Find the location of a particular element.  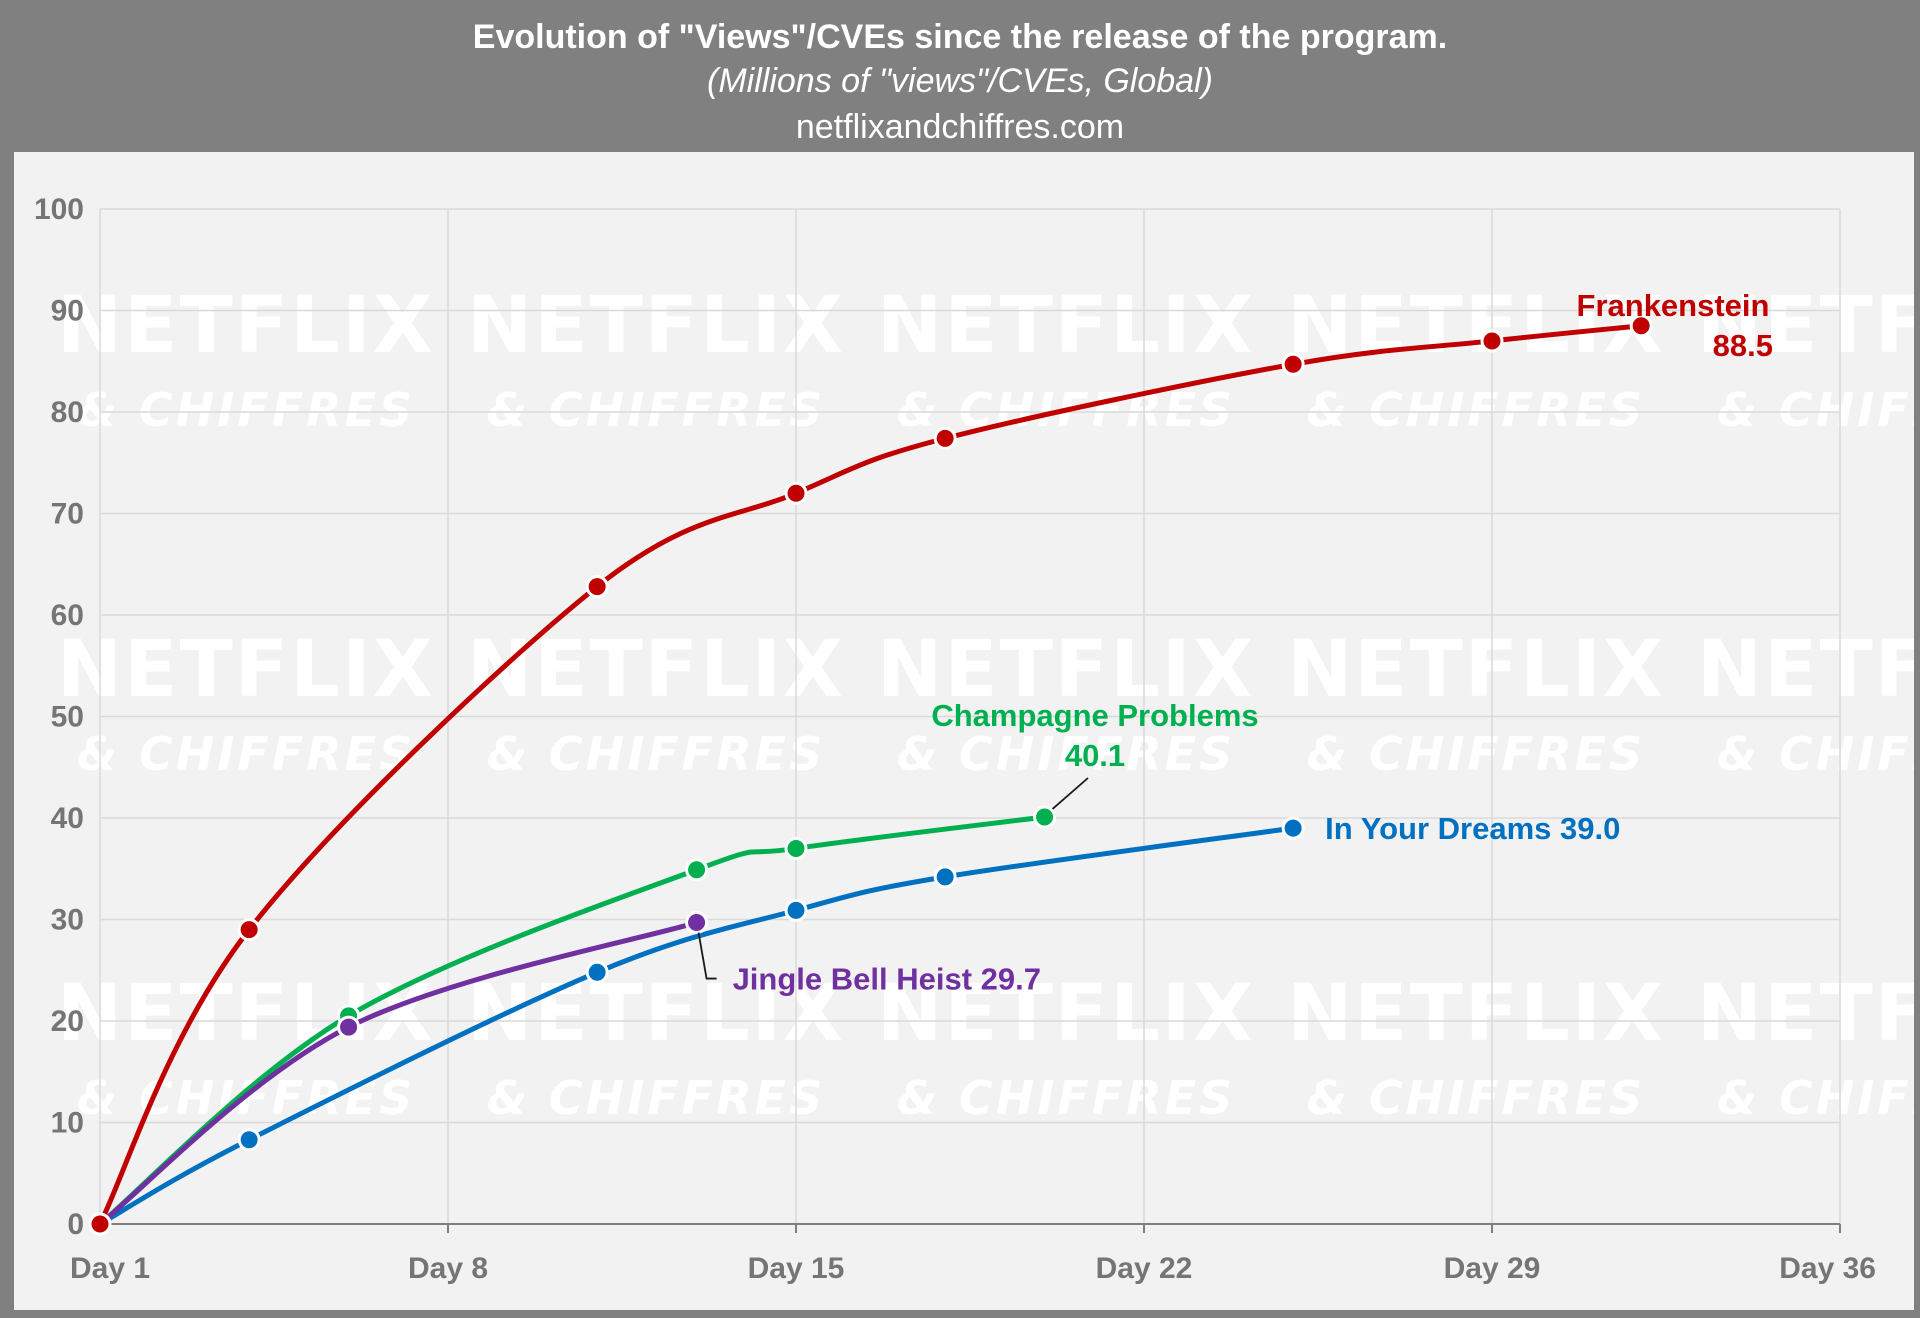

label-in-your-dreams: In Your Dreams 39.0 is located at coordinates (1472, 828).